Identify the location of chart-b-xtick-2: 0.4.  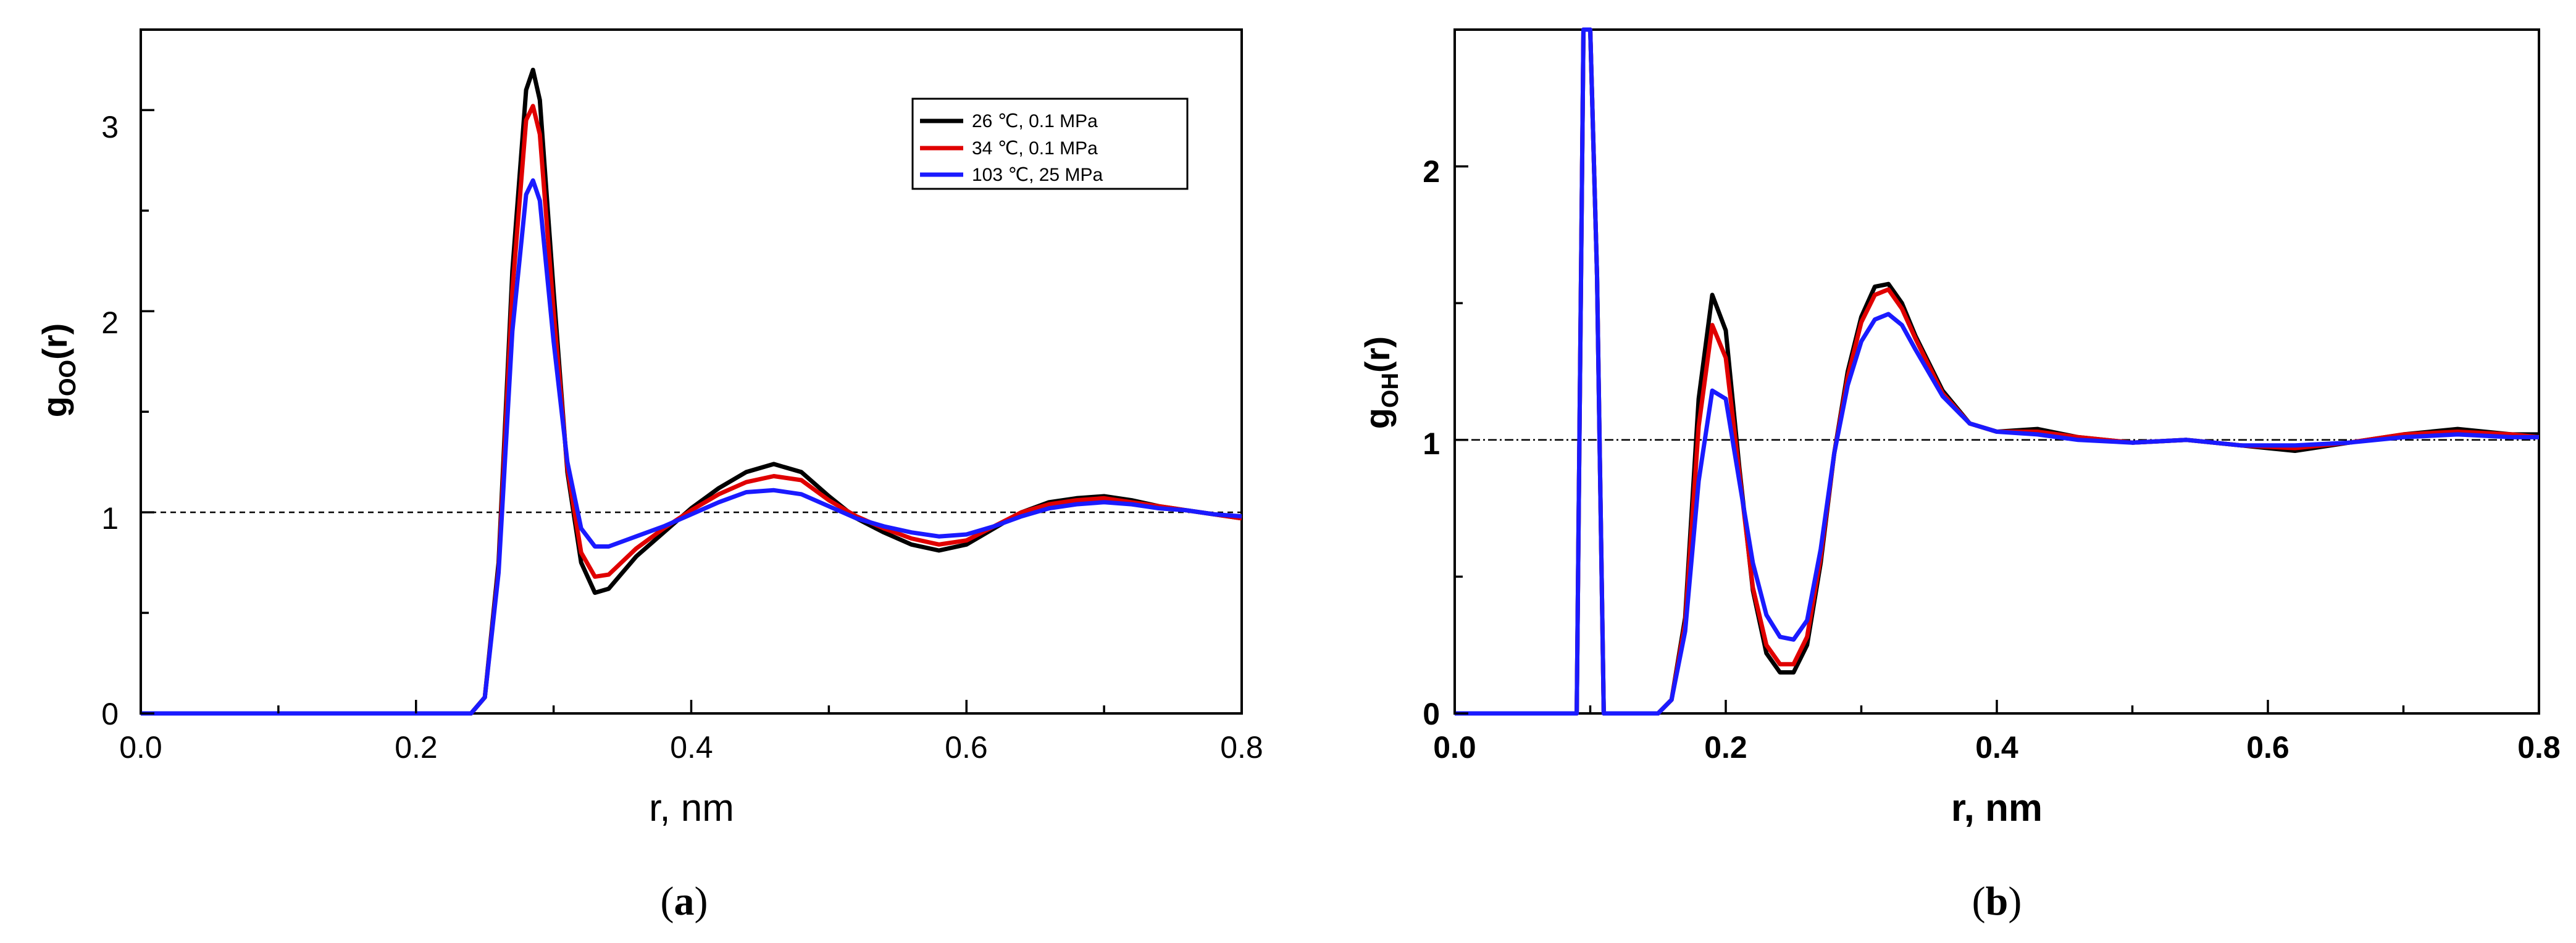
(1997, 747).